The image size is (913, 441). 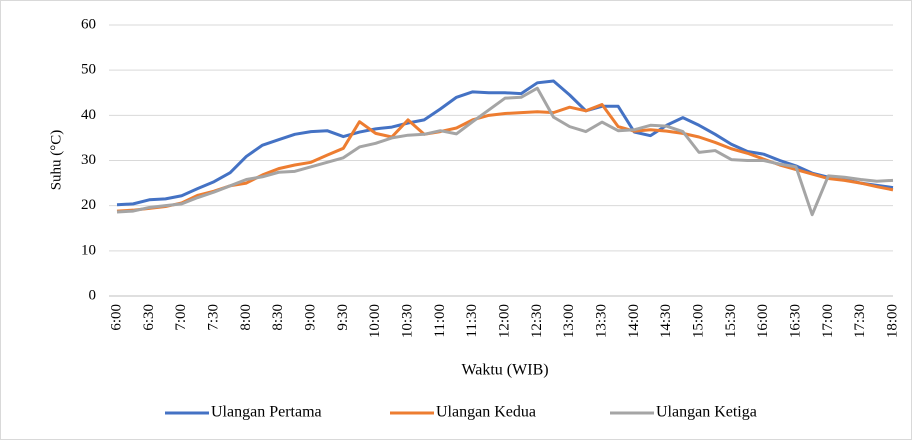 What do you see at coordinates (892, 321) in the screenshot?
I see `x-tick-label: 18:00` at bounding box center [892, 321].